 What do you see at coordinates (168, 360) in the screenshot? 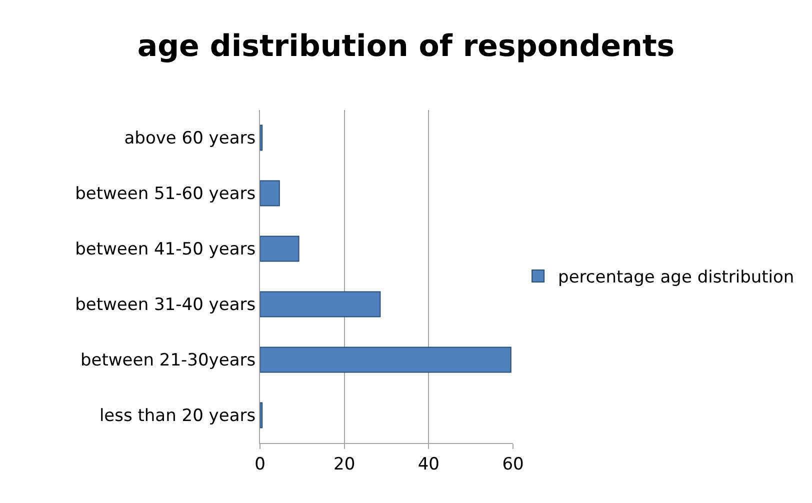
I see `y-tick-label: between 21-30years` at bounding box center [168, 360].